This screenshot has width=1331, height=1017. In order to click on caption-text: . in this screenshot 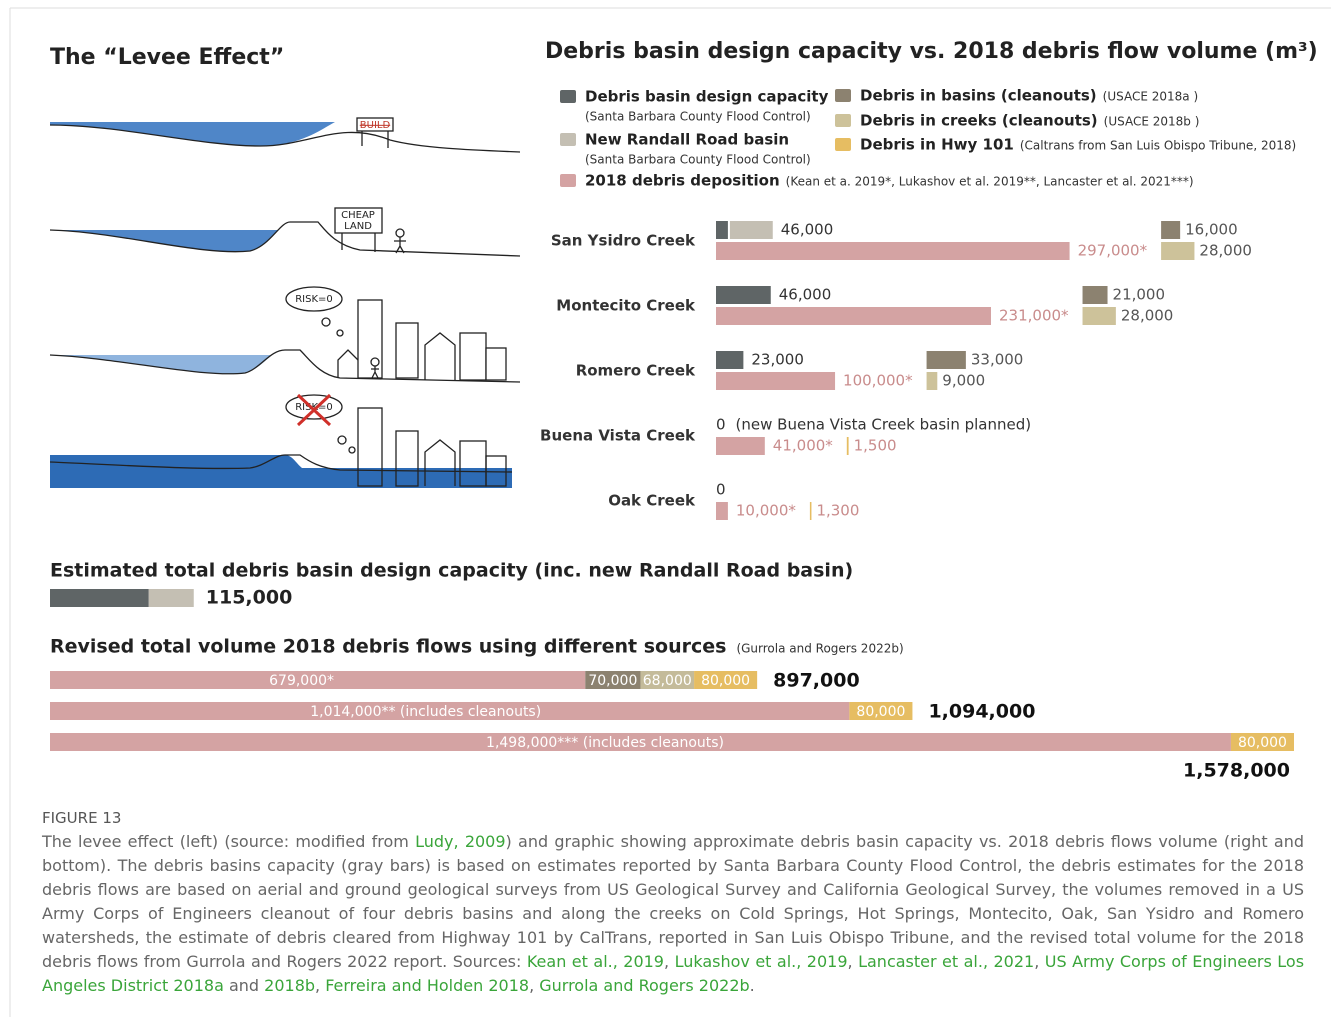, I will do `click(752, 985)`.